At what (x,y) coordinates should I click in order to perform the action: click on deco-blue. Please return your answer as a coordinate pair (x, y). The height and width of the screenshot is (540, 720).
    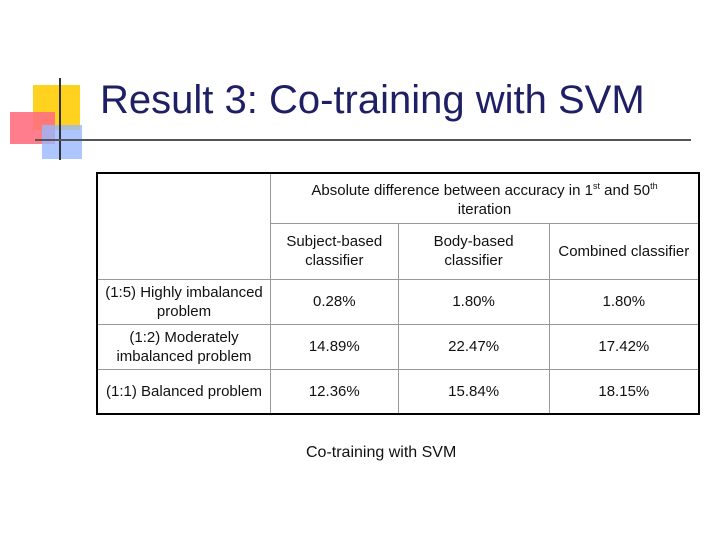
    Looking at the image, I should click on (62, 142).